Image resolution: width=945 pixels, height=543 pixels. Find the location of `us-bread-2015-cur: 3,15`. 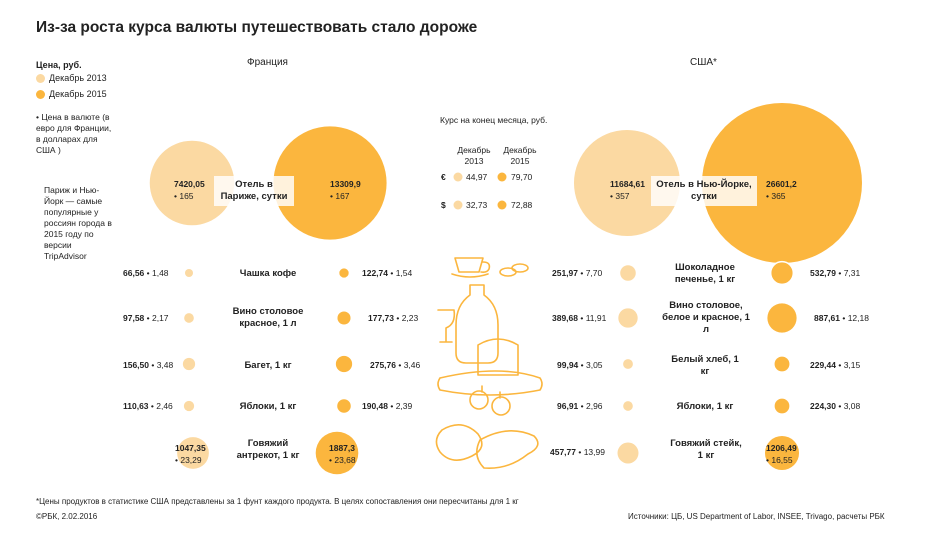

us-bread-2015-cur: 3,15 is located at coordinates (852, 365).